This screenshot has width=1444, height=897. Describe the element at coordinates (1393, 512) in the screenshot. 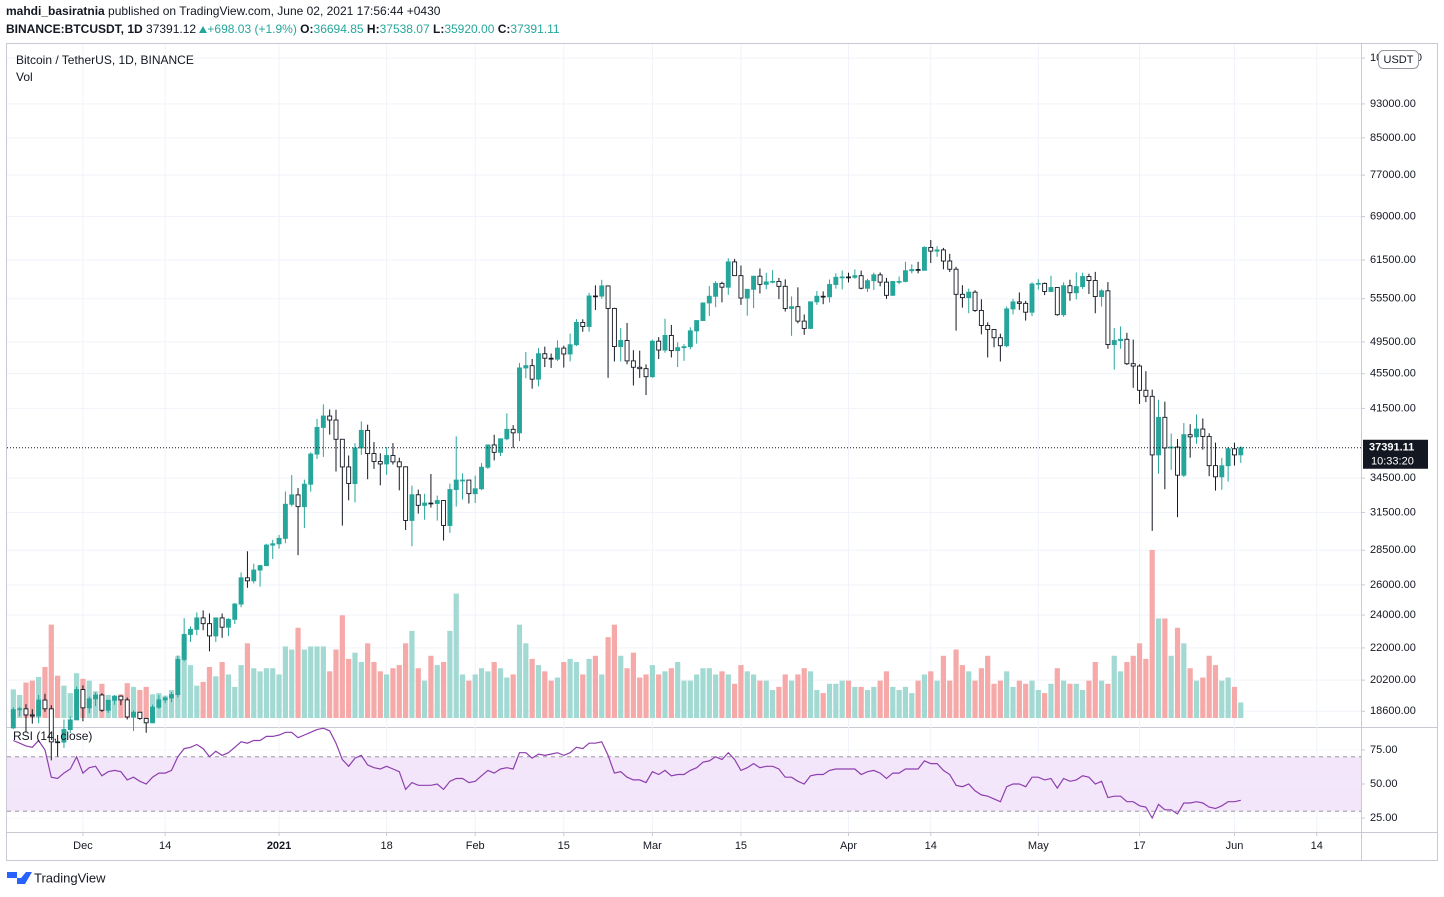

I see `y-tick-label: 31500.00` at that location.